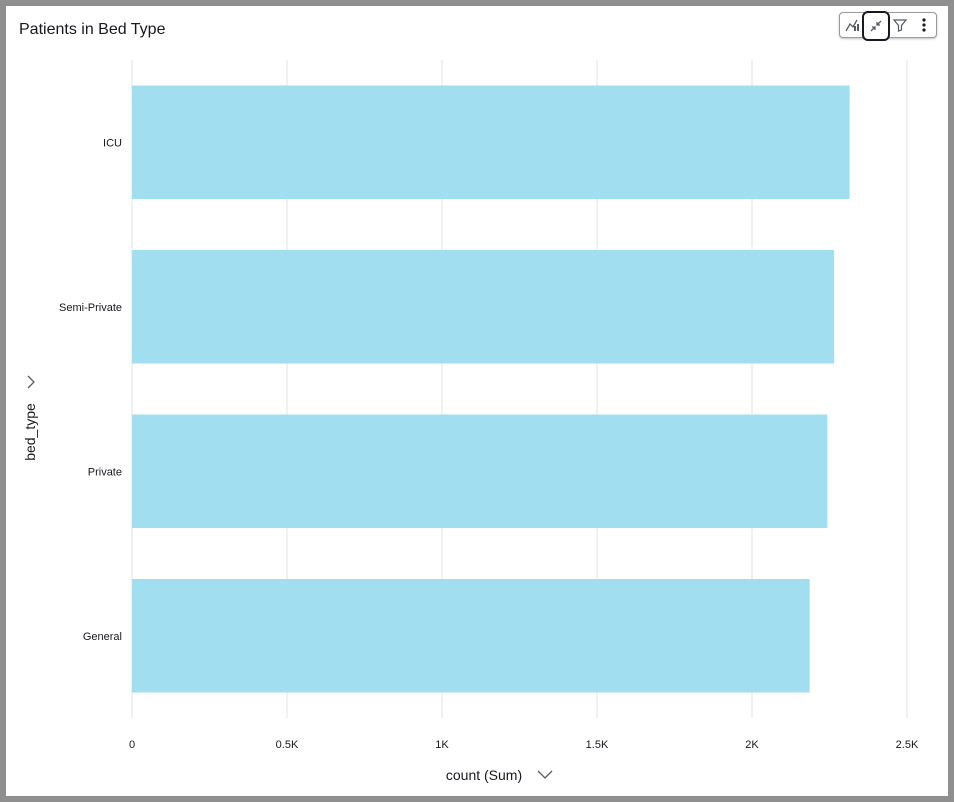 This screenshot has width=954, height=802. What do you see at coordinates (287, 745) in the screenshot?
I see `x-tick-label: 0.5K` at bounding box center [287, 745].